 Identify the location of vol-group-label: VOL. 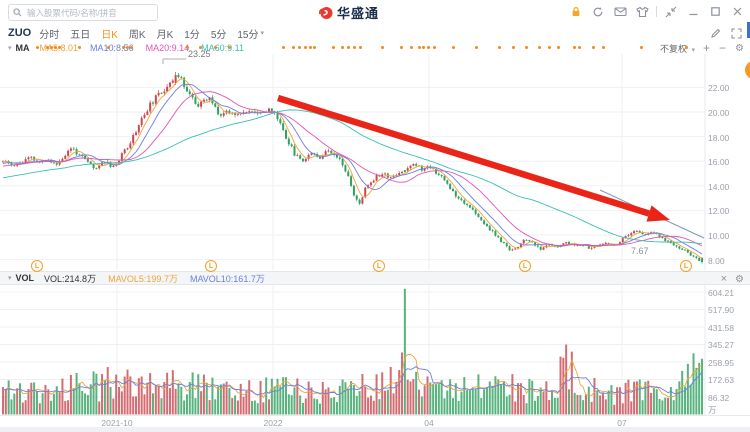
(25, 278).